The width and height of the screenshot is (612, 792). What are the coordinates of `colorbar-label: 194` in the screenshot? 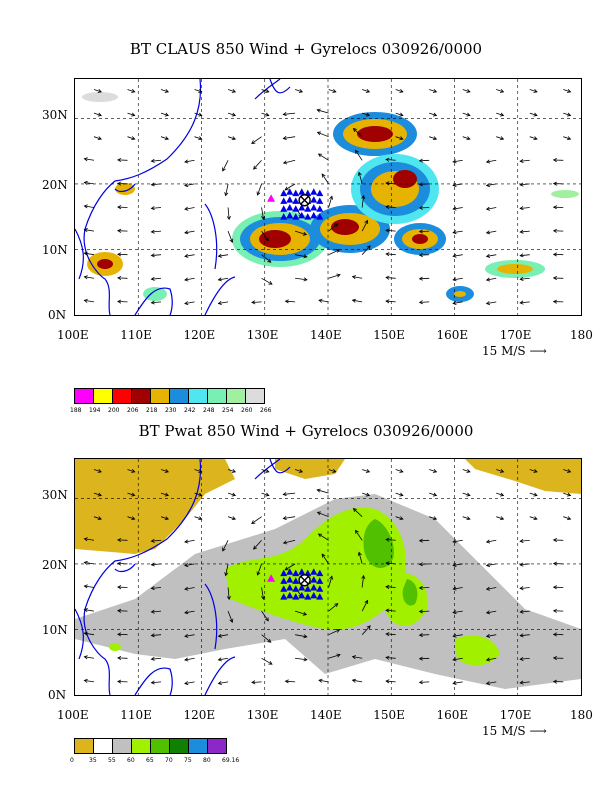 It's located at (95, 410).